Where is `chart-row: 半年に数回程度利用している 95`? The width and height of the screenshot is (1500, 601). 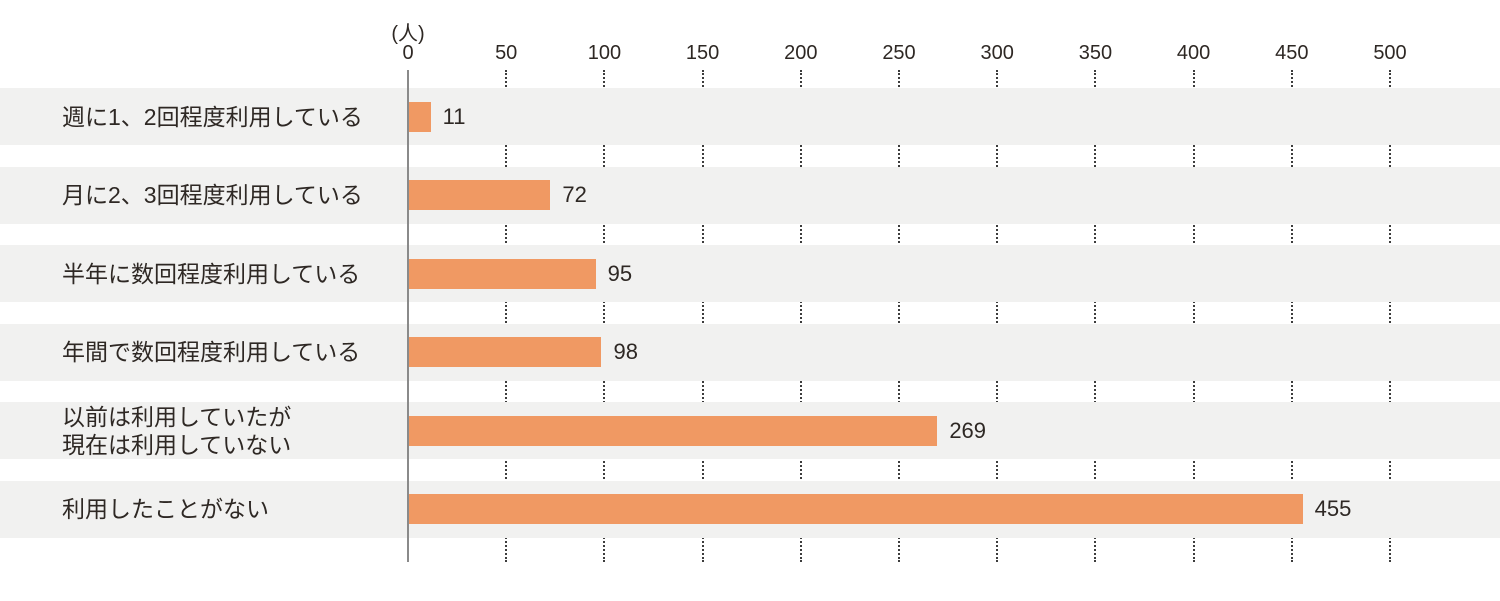 chart-row: 半年に数回程度利用している 95 is located at coordinates (750, 274).